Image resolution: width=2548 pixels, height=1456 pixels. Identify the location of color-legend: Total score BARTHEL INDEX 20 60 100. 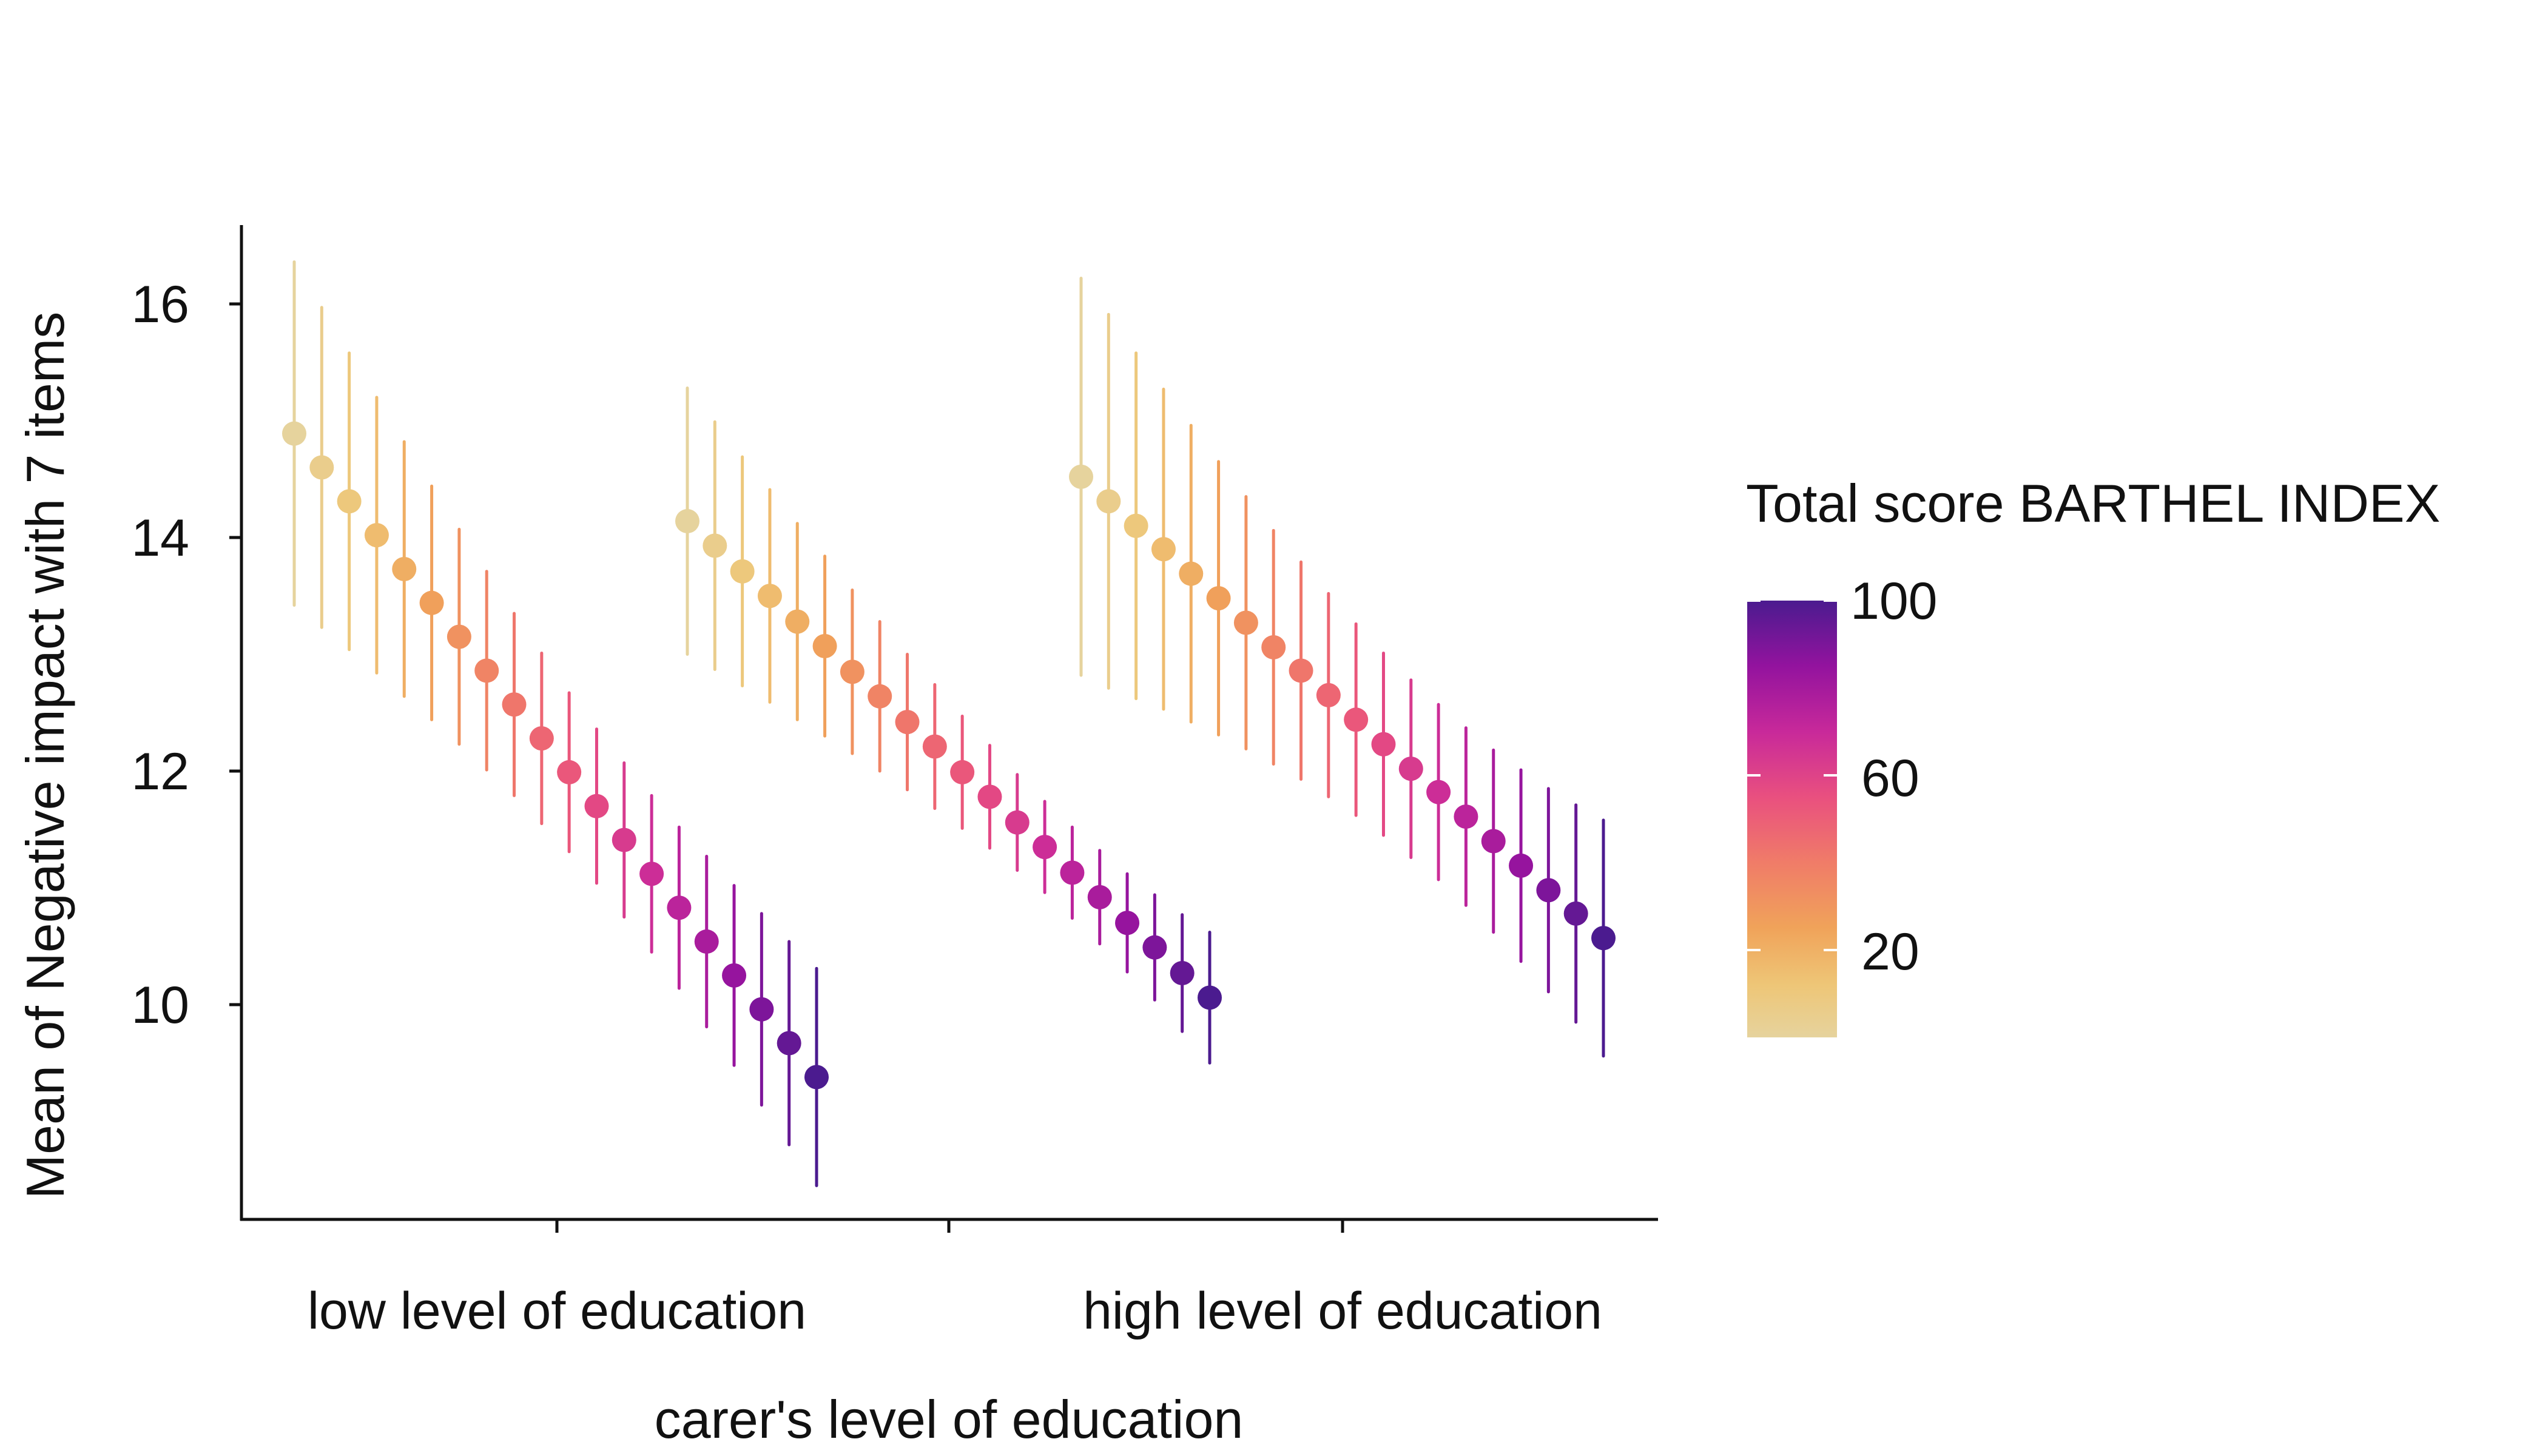
(2093, 755).